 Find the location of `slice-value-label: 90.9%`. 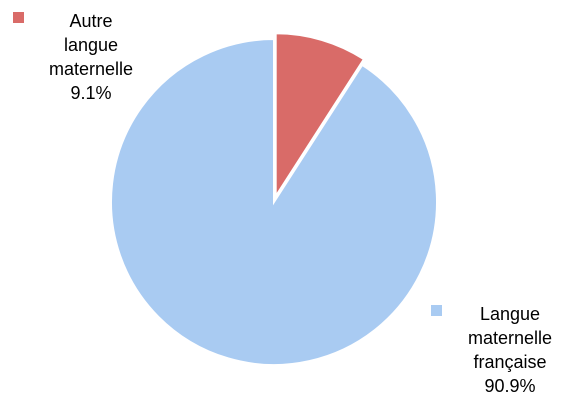

slice-value-label: 90.9% is located at coordinates (510, 386).